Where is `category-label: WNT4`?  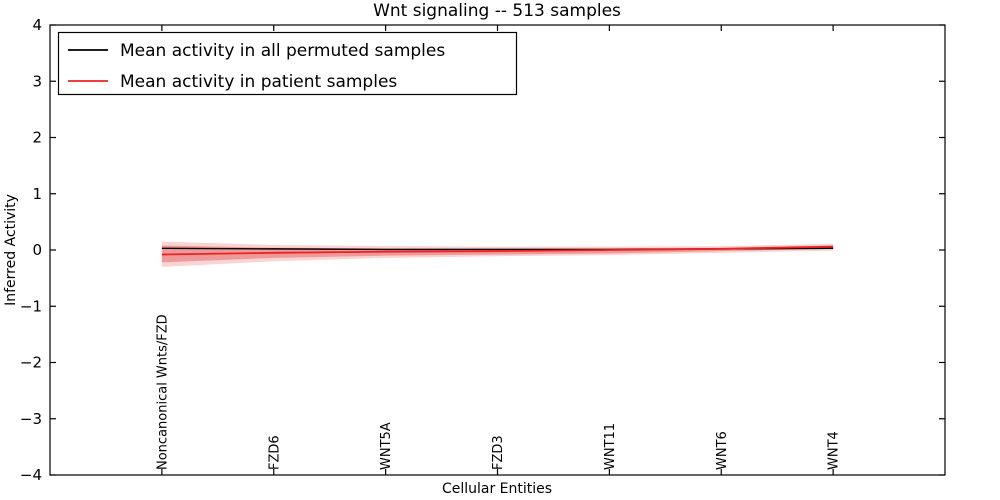
category-label: WNT4 is located at coordinates (834, 450).